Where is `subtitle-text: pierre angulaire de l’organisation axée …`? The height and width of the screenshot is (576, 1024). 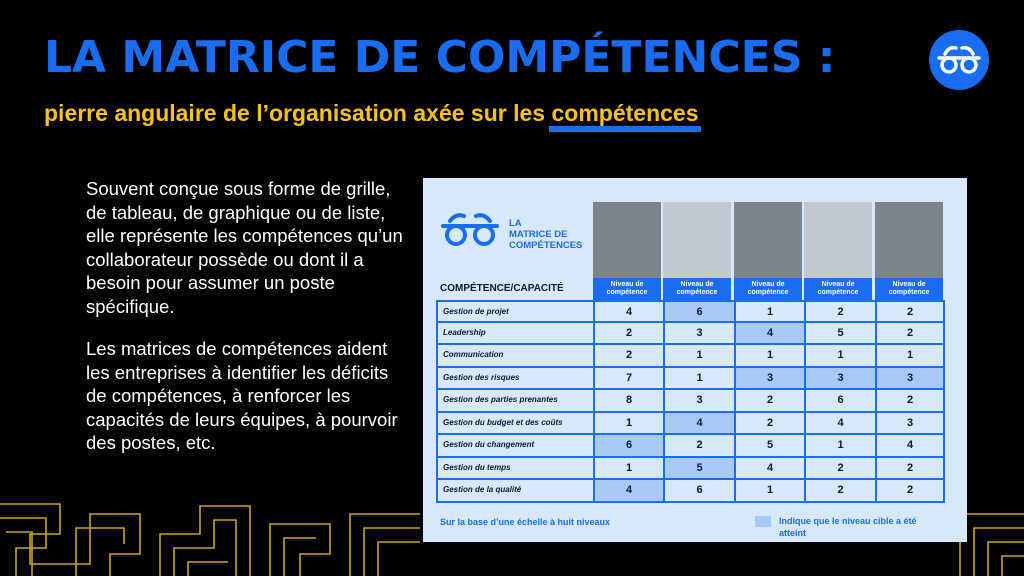 subtitle-text: pierre angulaire de l’organisation axée … is located at coordinates (298, 113).